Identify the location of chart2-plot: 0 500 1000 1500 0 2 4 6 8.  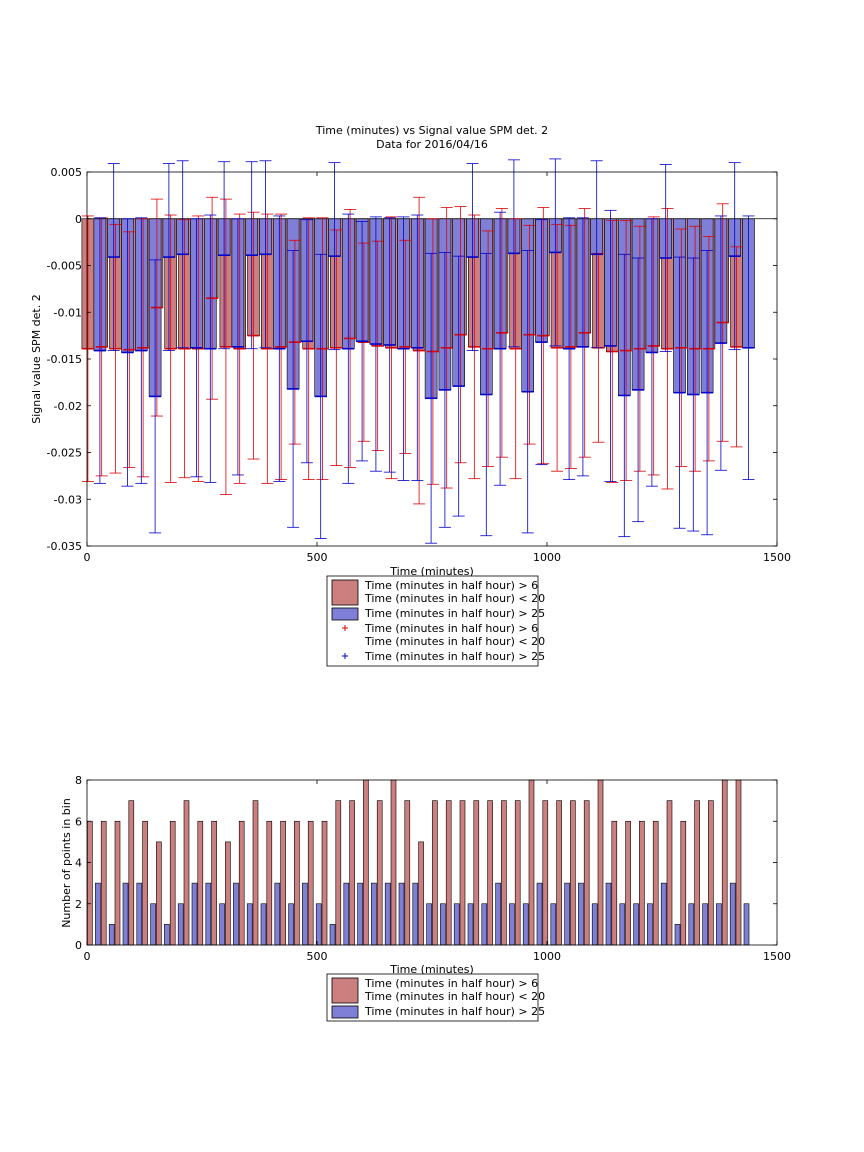
(433, 868).